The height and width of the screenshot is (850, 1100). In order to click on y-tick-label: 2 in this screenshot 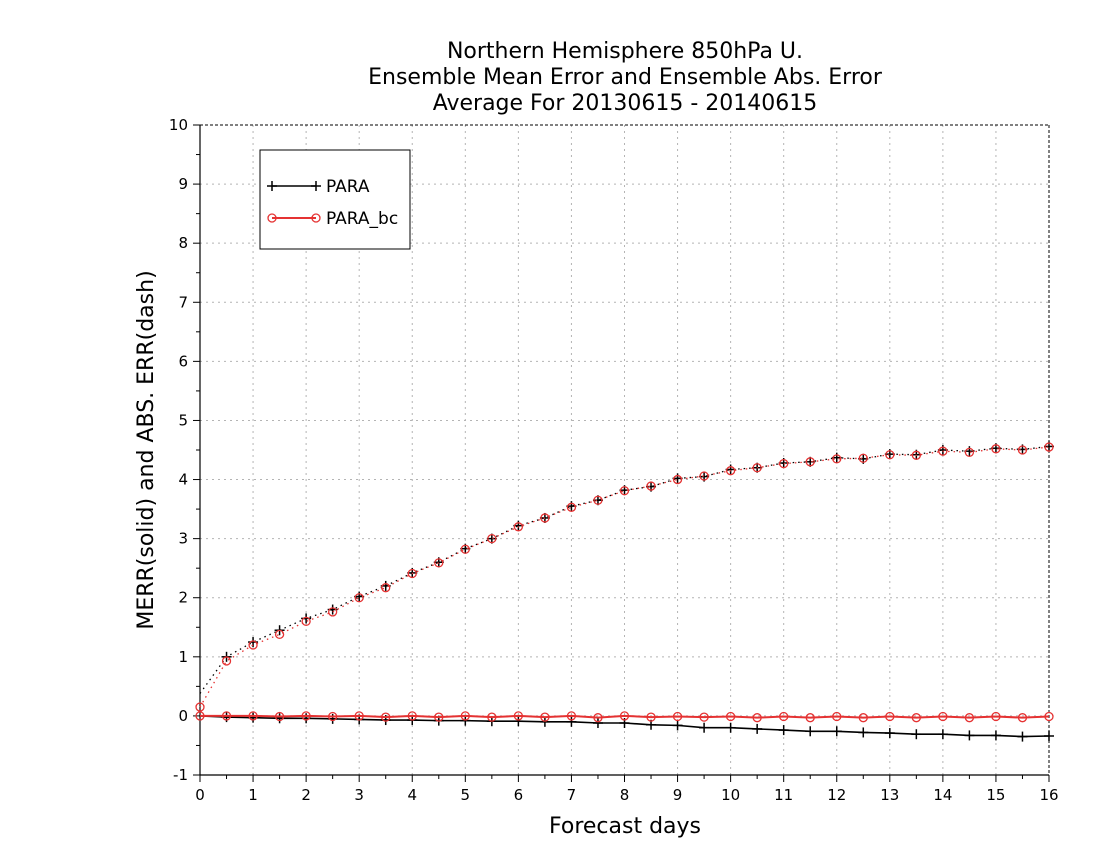, I will do `click(183, 598)`.